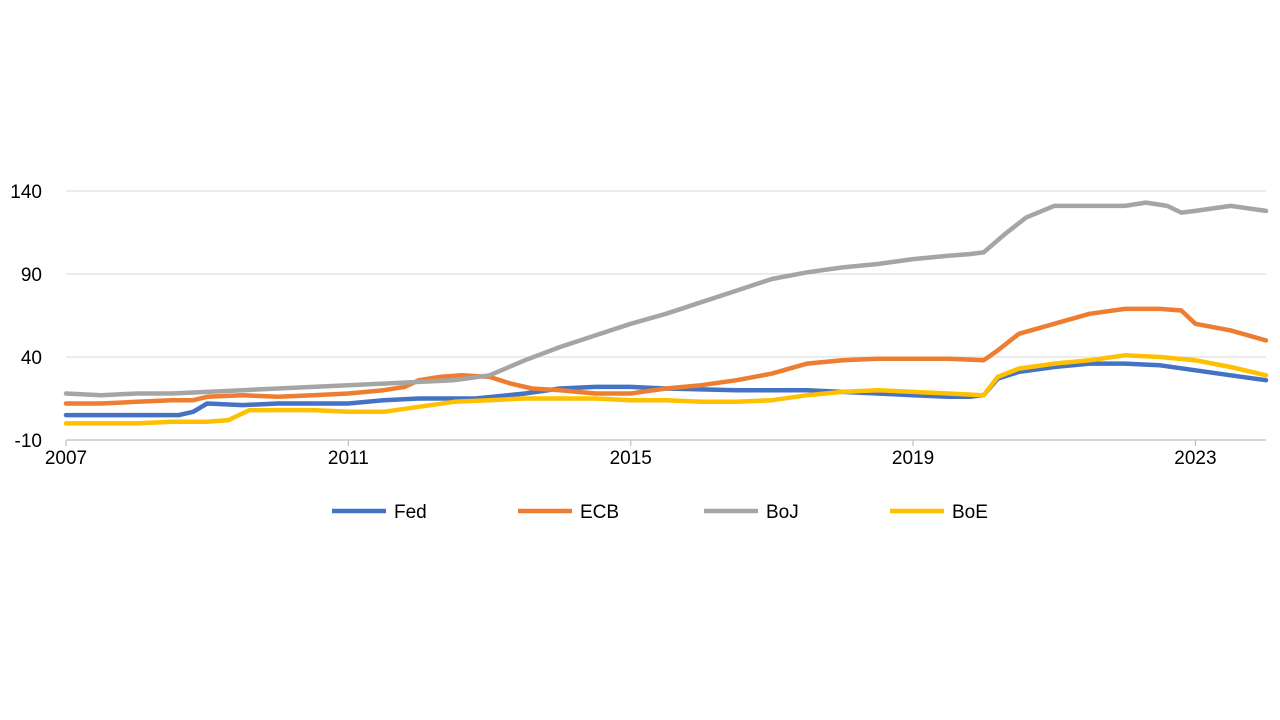 The height and width of the screenshot is (720, 1280). I want to click on series-line-boe, so click(666, 389).